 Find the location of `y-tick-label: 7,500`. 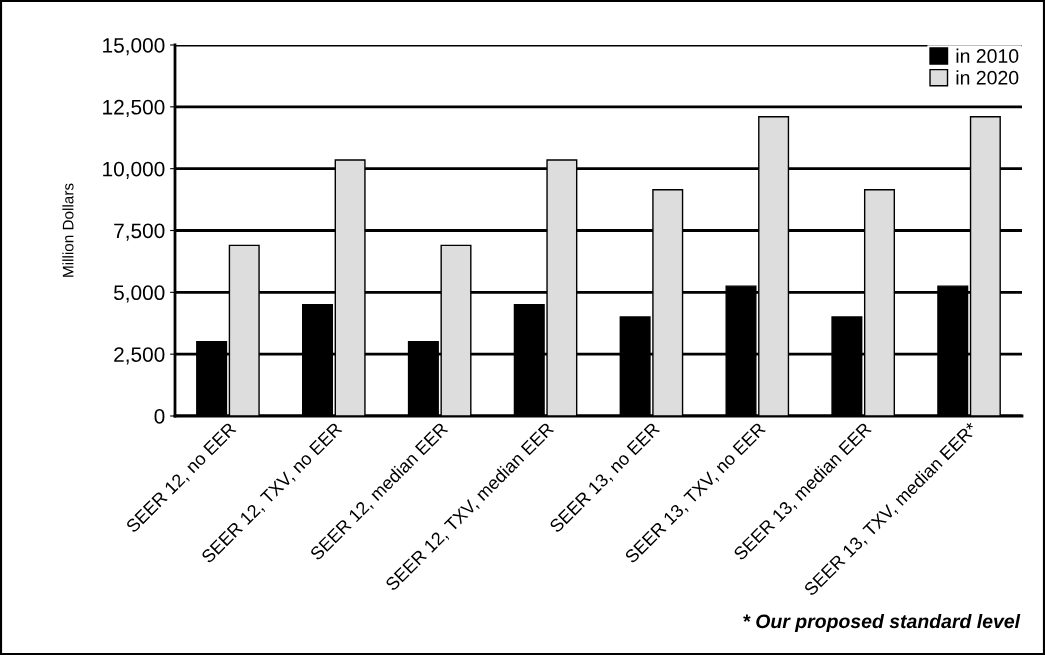

y-tick-label: 7,500 is located at coordinates (139, 232).